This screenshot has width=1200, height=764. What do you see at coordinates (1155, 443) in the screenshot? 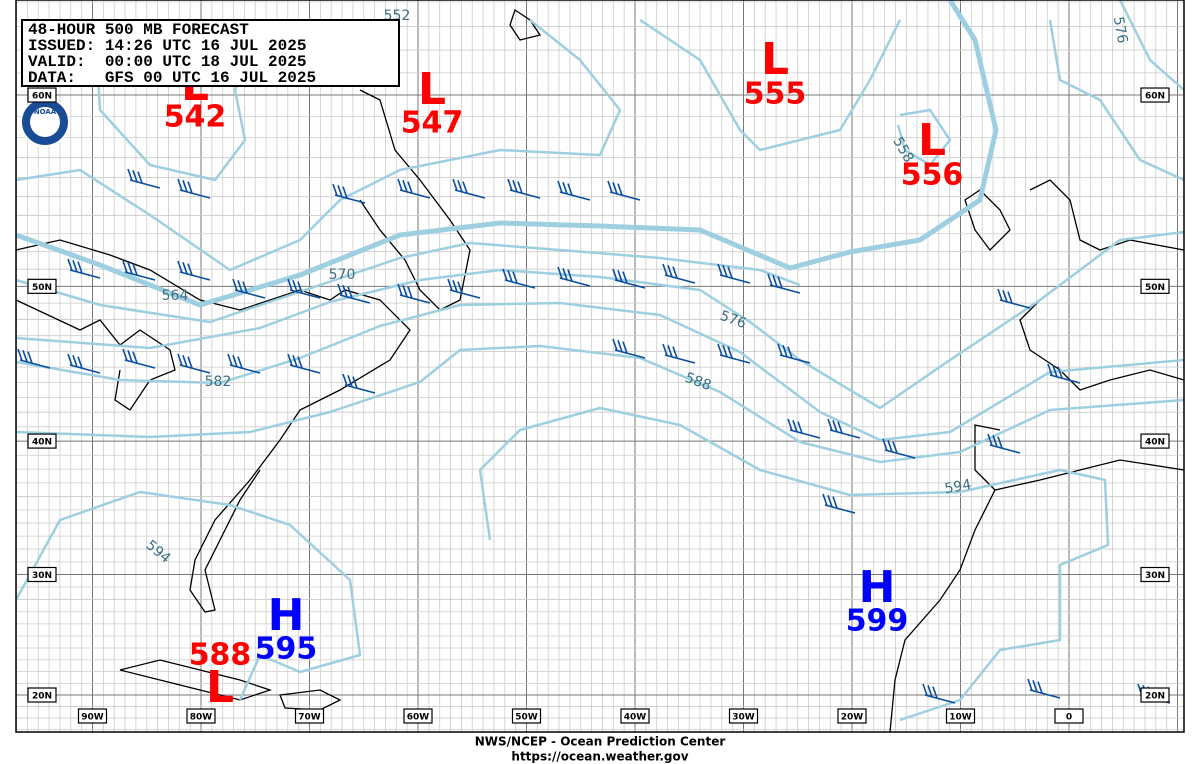
I see `latitude-label: 40N` at bounding box center [1155, 443].